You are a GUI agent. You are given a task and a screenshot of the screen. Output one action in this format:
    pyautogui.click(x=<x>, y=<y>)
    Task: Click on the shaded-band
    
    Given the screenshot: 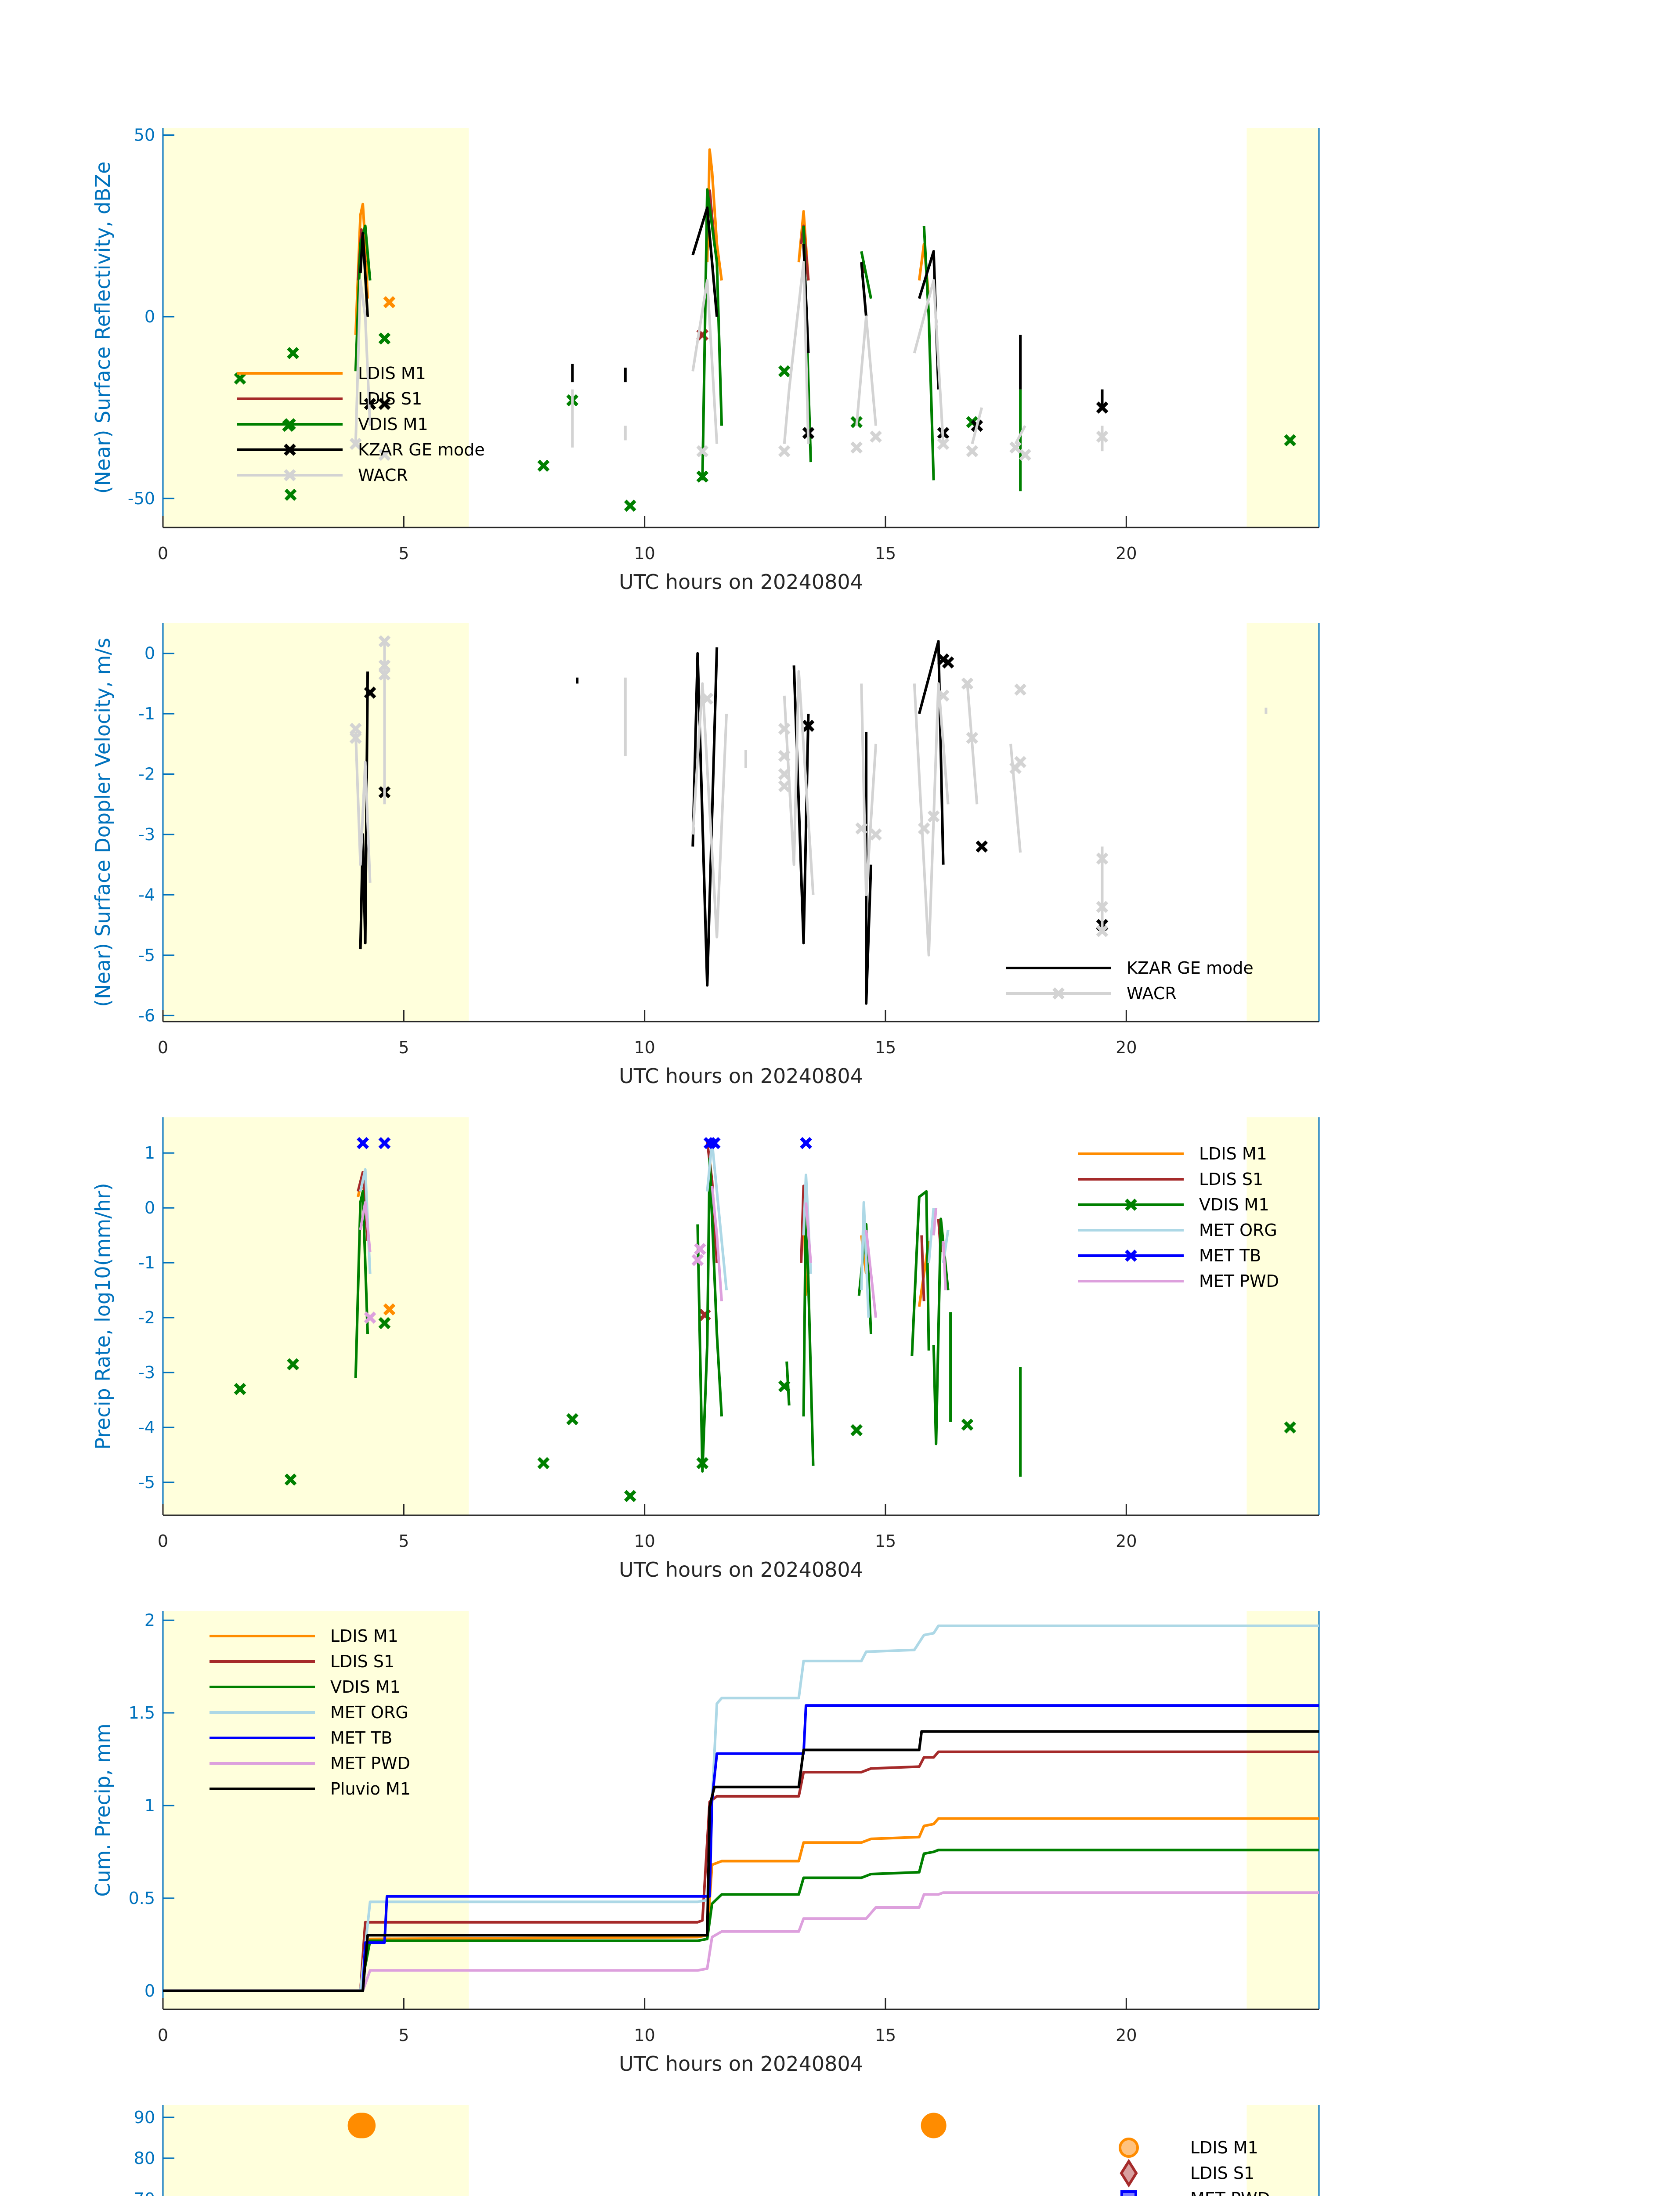 What is the action you would take?
    pyautogui.click(x=1283, y=327)
    